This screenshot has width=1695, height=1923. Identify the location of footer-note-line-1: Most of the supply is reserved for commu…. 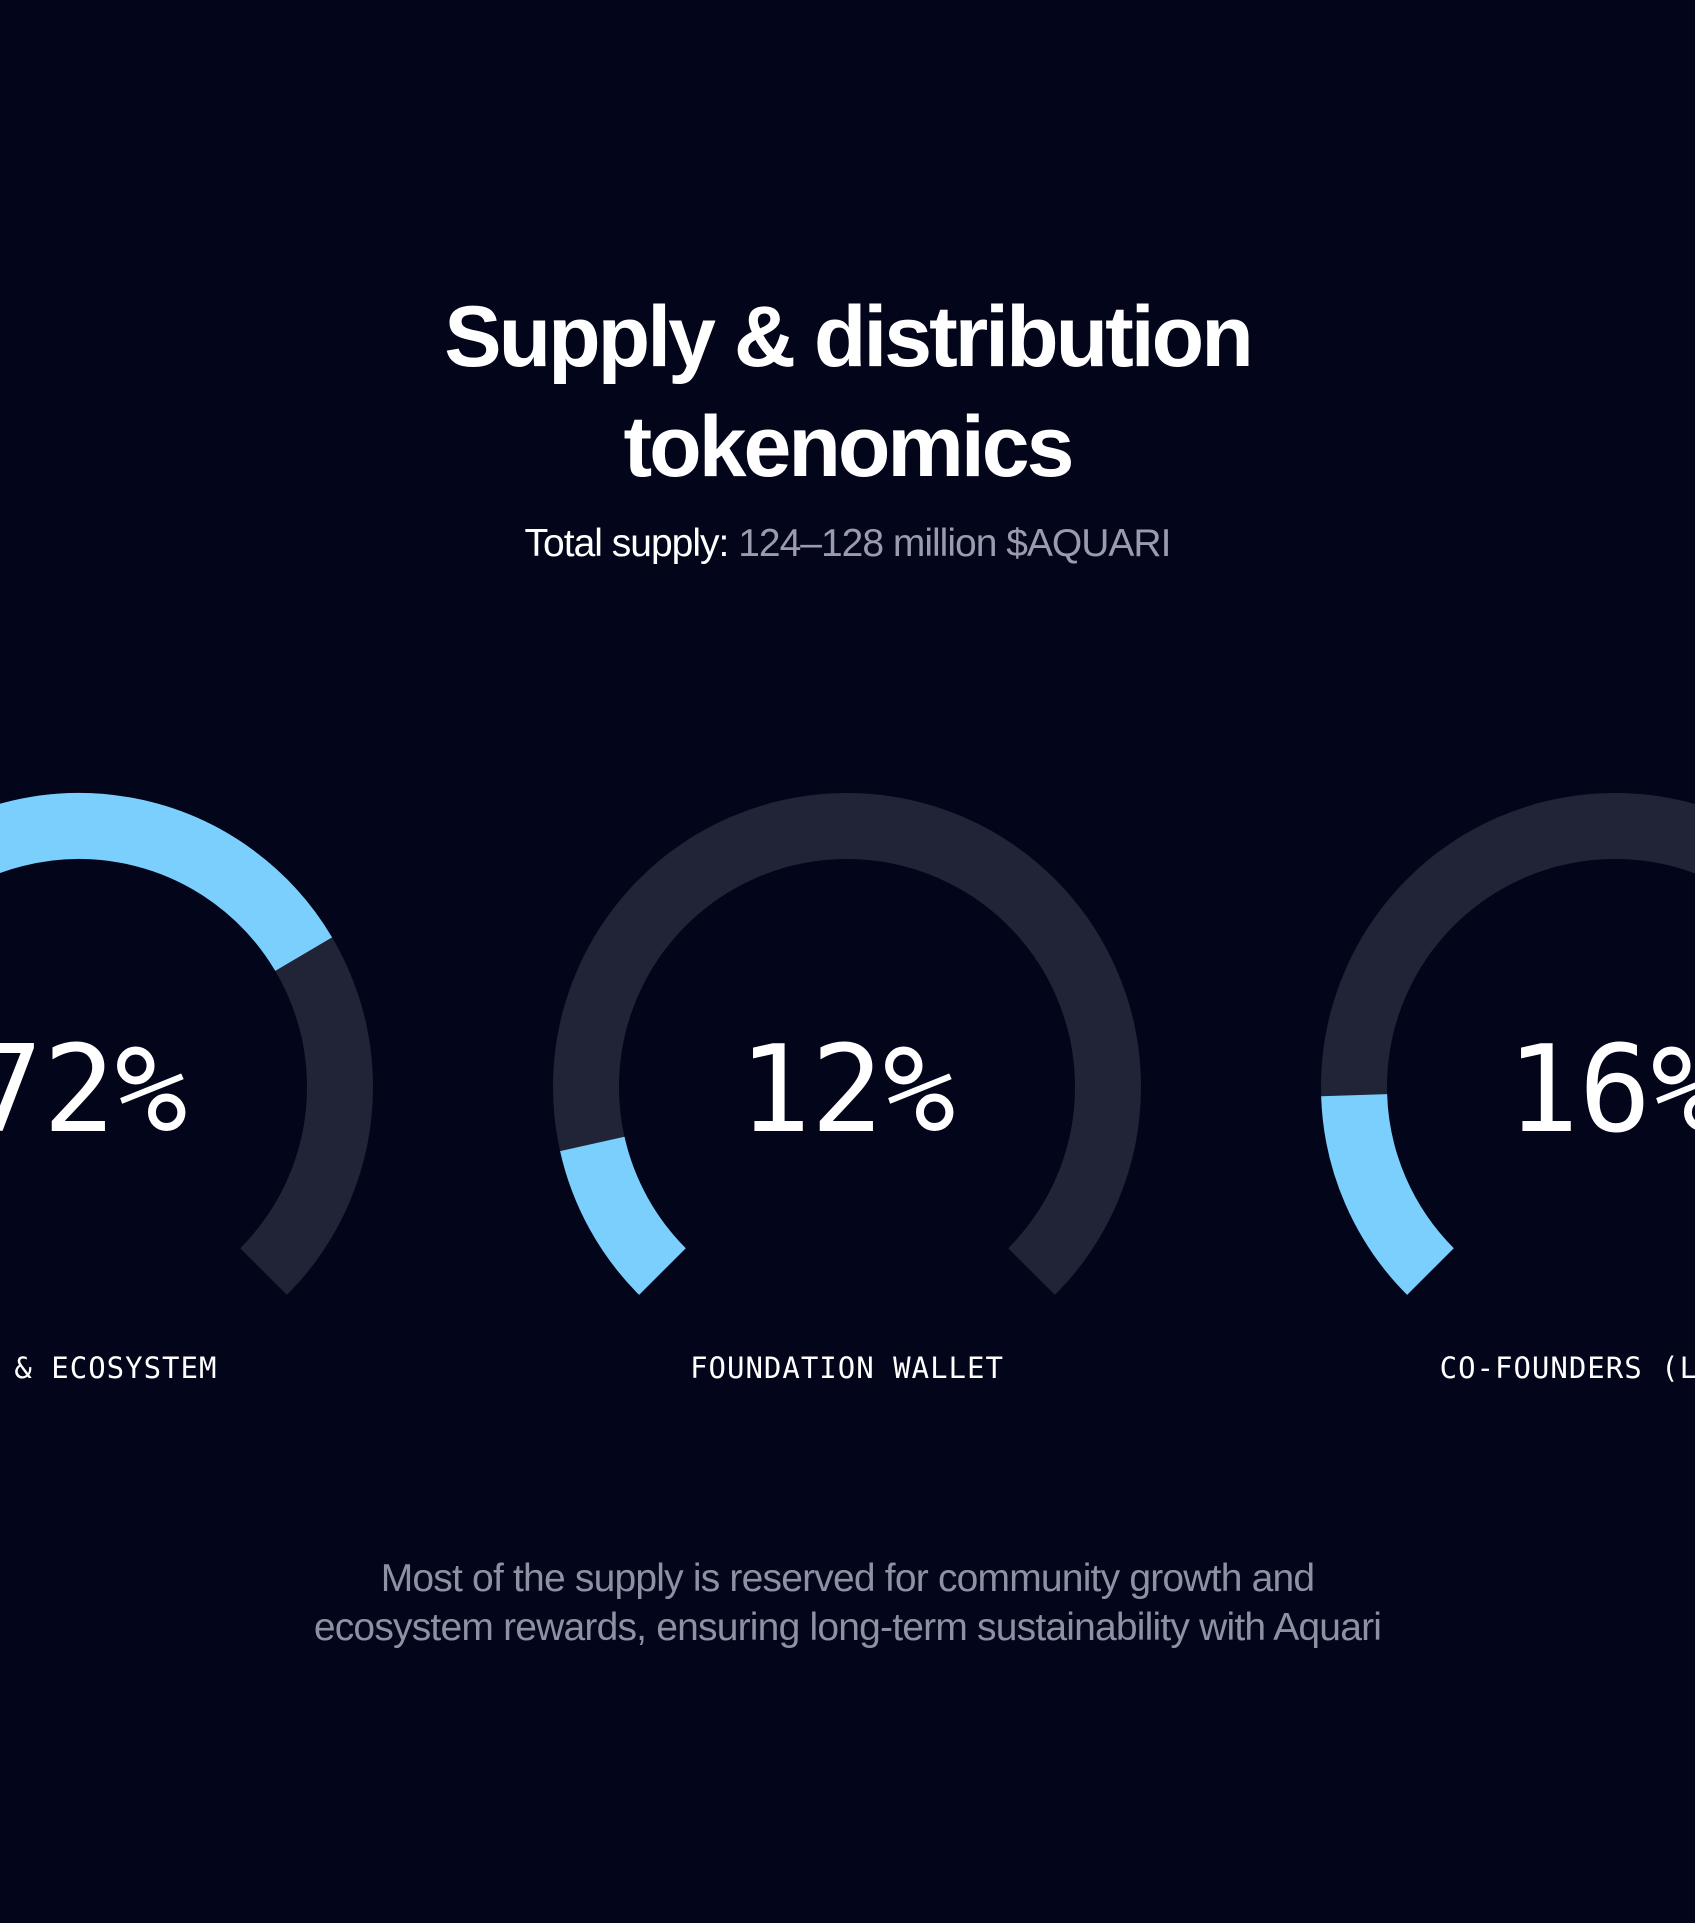
(847, 1578).